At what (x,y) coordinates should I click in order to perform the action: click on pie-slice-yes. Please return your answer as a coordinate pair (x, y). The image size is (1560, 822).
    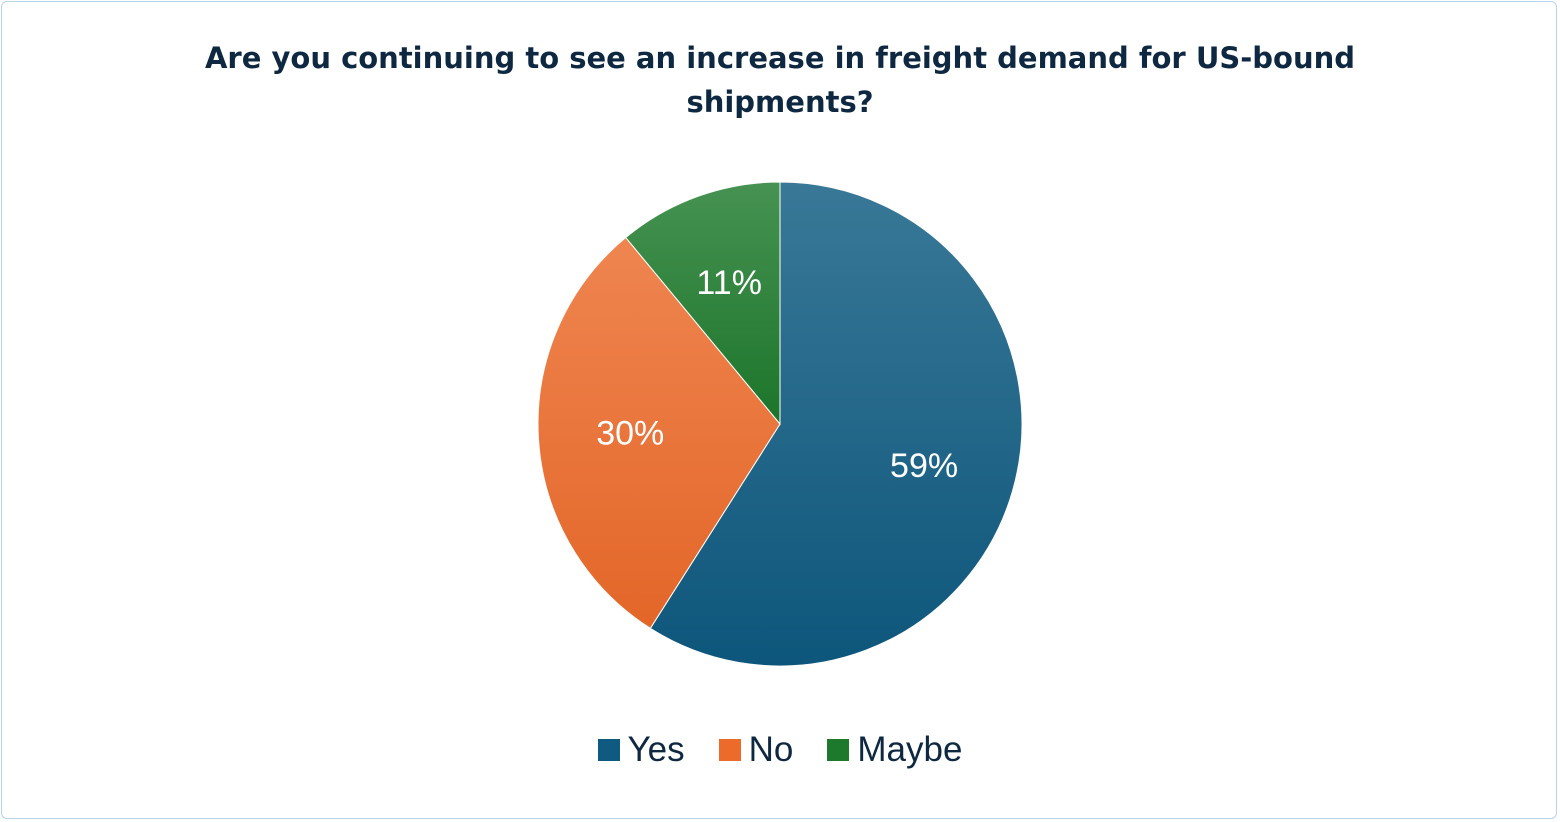
    Looking at the image, I should click on (836, 424).